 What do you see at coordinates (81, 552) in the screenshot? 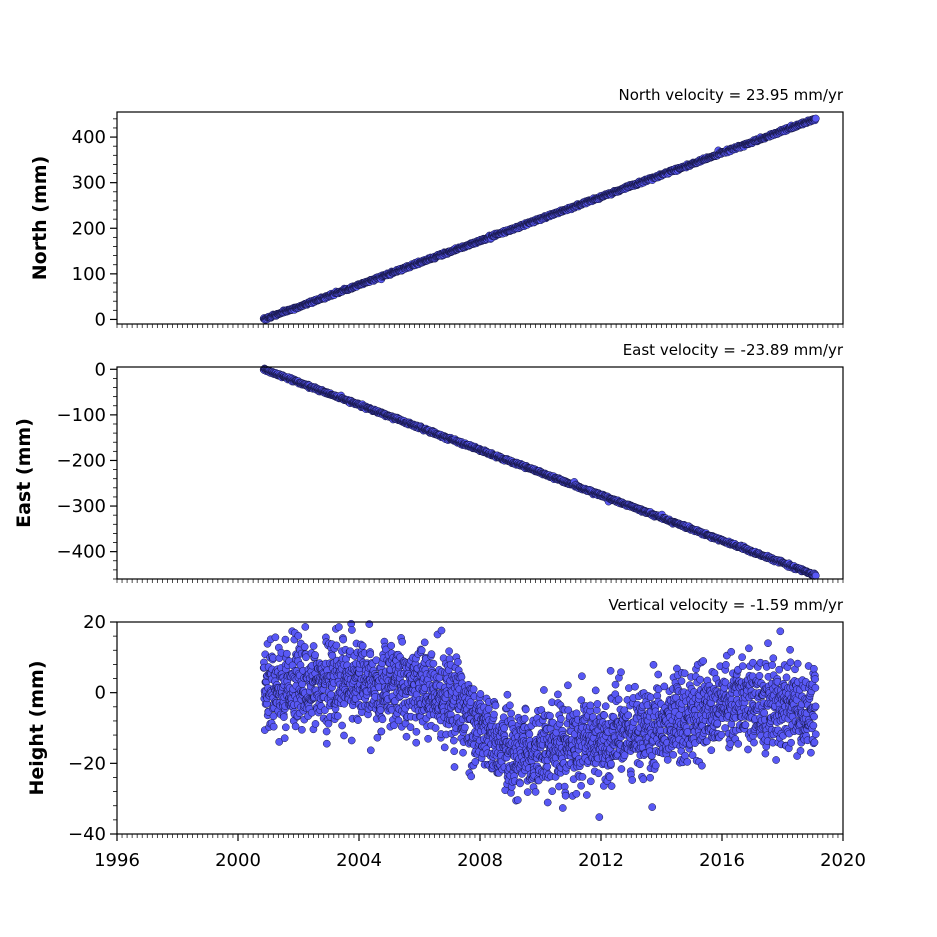
I see `y-tick-label: −400` at bounding box center [81, 552].